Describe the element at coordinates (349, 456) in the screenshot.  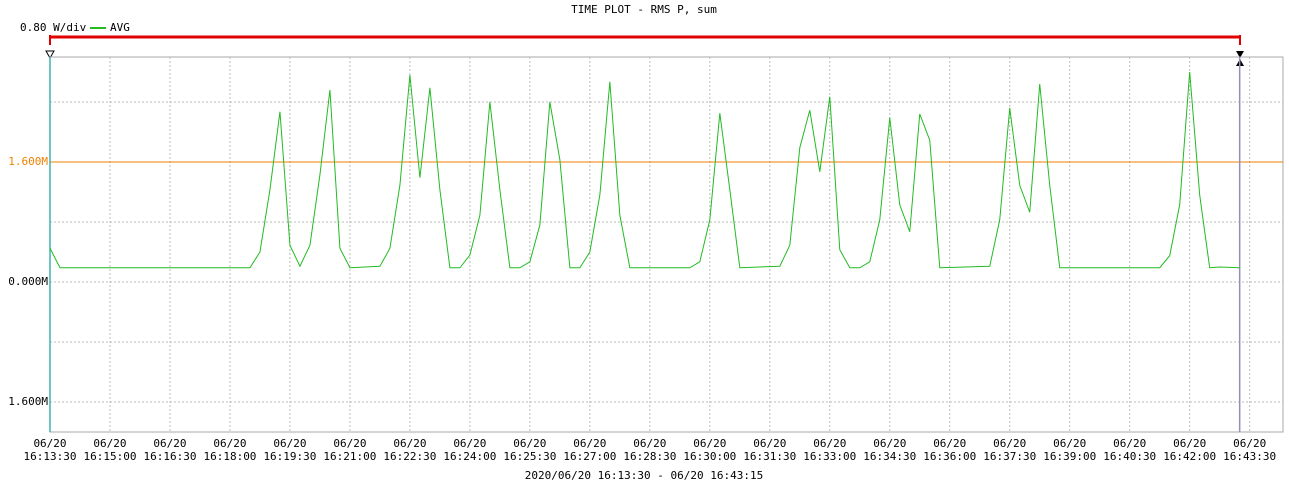
I see `x-tick-time: 16:21:00` at that location.